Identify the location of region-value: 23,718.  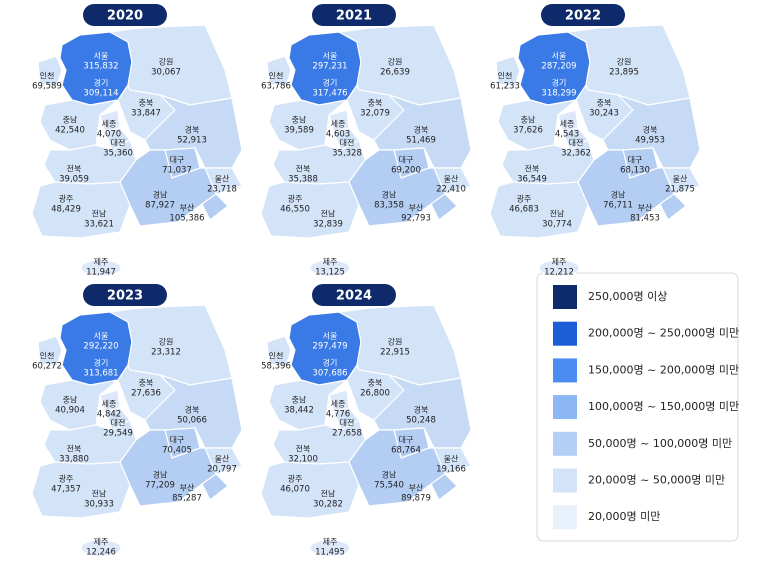
(222, 190).